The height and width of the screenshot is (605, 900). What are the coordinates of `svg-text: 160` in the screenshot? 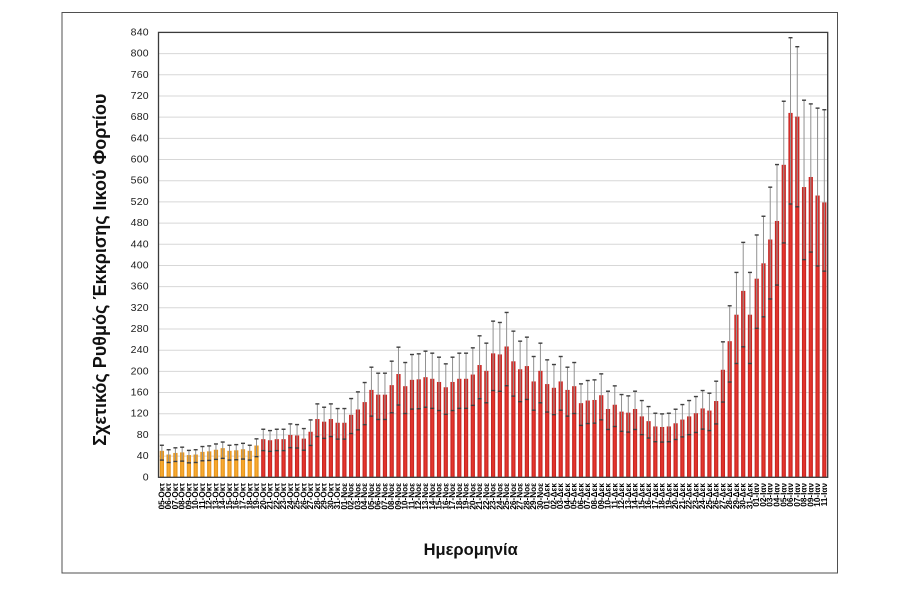 It's located at (140, 393).